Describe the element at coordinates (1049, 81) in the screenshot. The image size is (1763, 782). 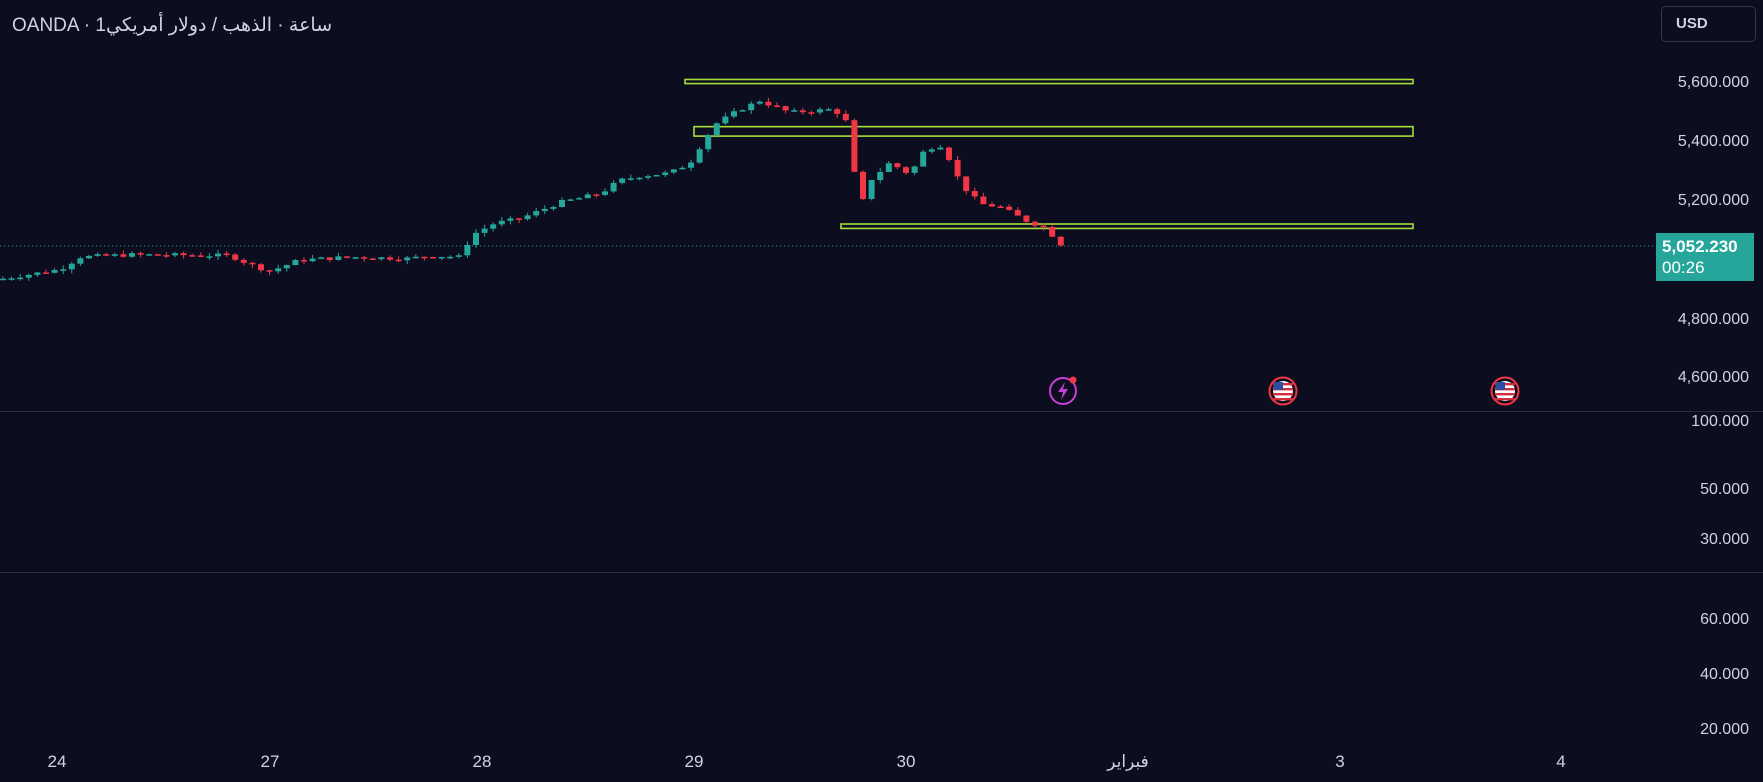
I see `resistance-zone-top` at that location.